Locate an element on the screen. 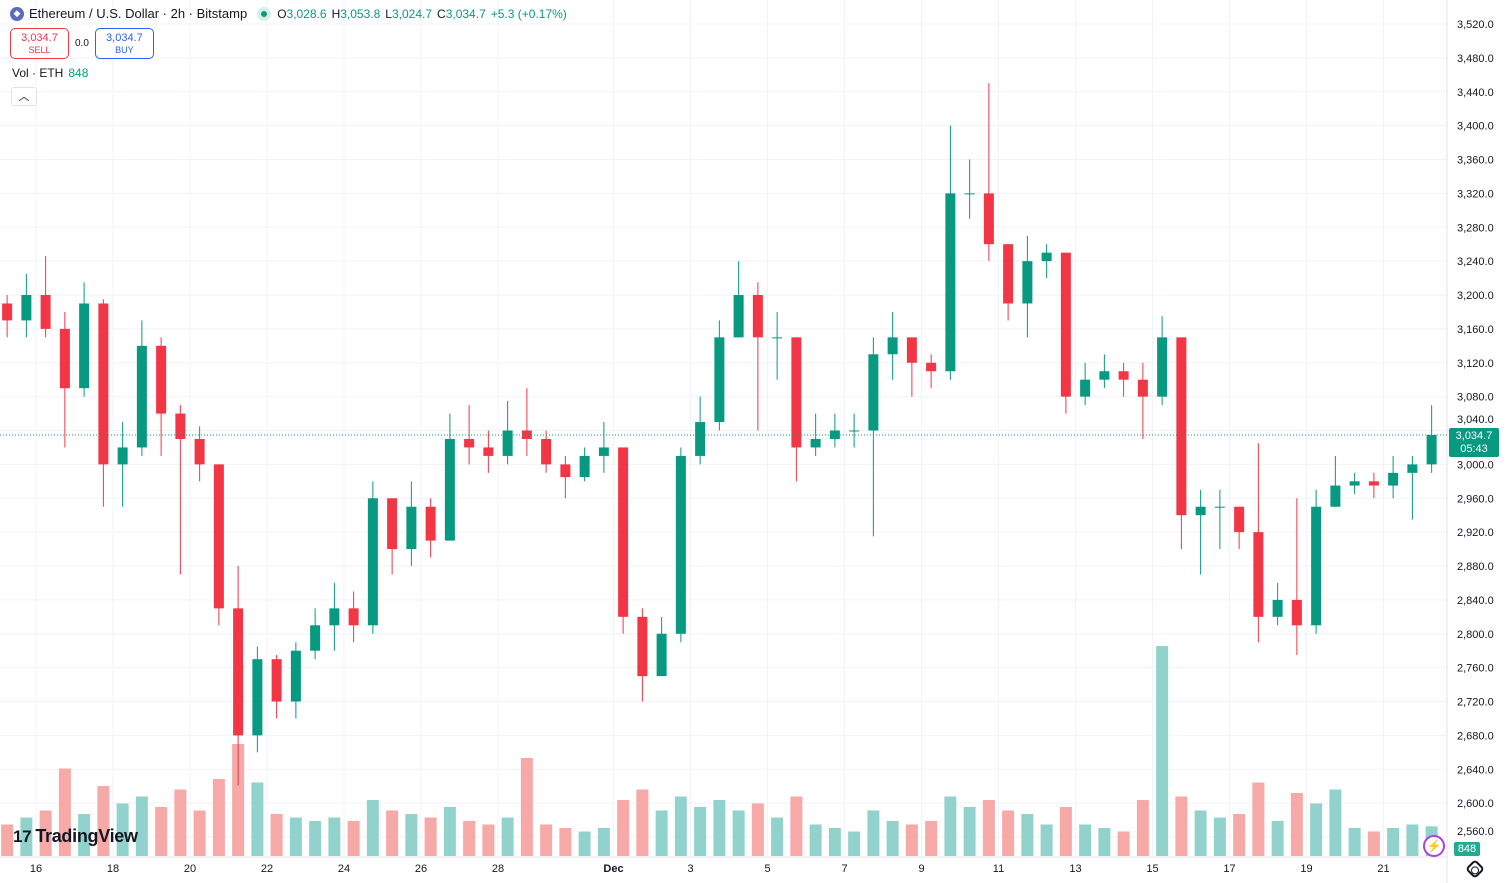  market-status-icon is located at coordinates (264, 13).